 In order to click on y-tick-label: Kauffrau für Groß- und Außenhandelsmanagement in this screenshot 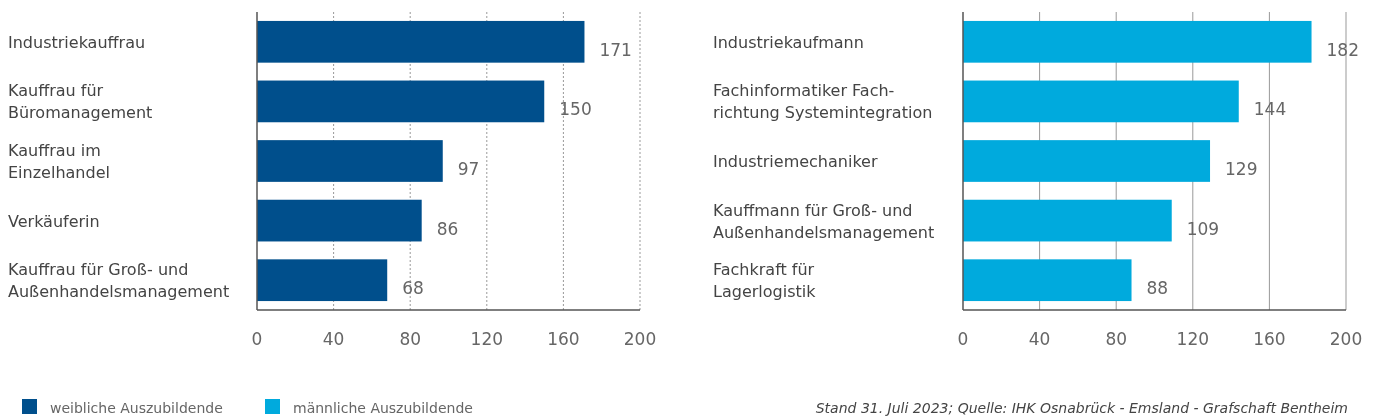, I will do `click(119, 281)`.